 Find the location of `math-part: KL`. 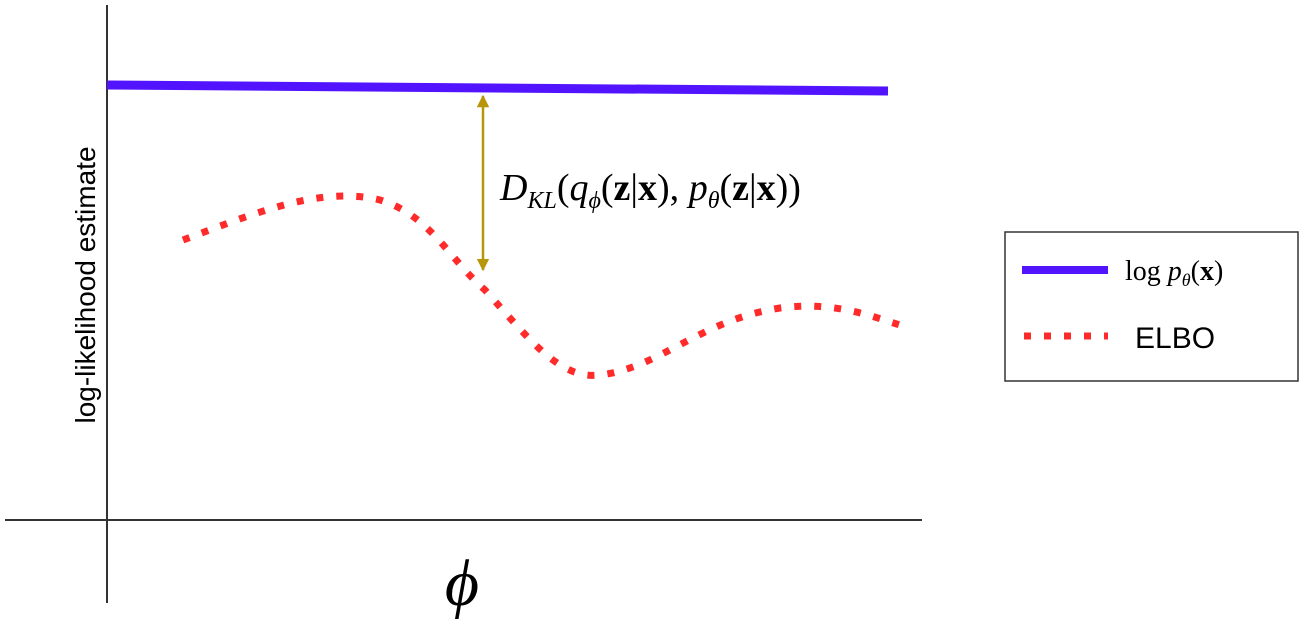

math-part: KL is located at coordinates (541, 201).